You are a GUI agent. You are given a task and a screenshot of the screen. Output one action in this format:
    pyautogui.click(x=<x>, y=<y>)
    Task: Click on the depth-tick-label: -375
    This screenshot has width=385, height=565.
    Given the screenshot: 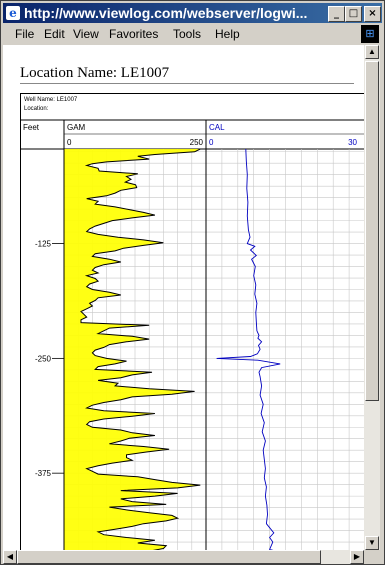 What is the action you would take?
    pyautogui.click(x=43, y=473)
    